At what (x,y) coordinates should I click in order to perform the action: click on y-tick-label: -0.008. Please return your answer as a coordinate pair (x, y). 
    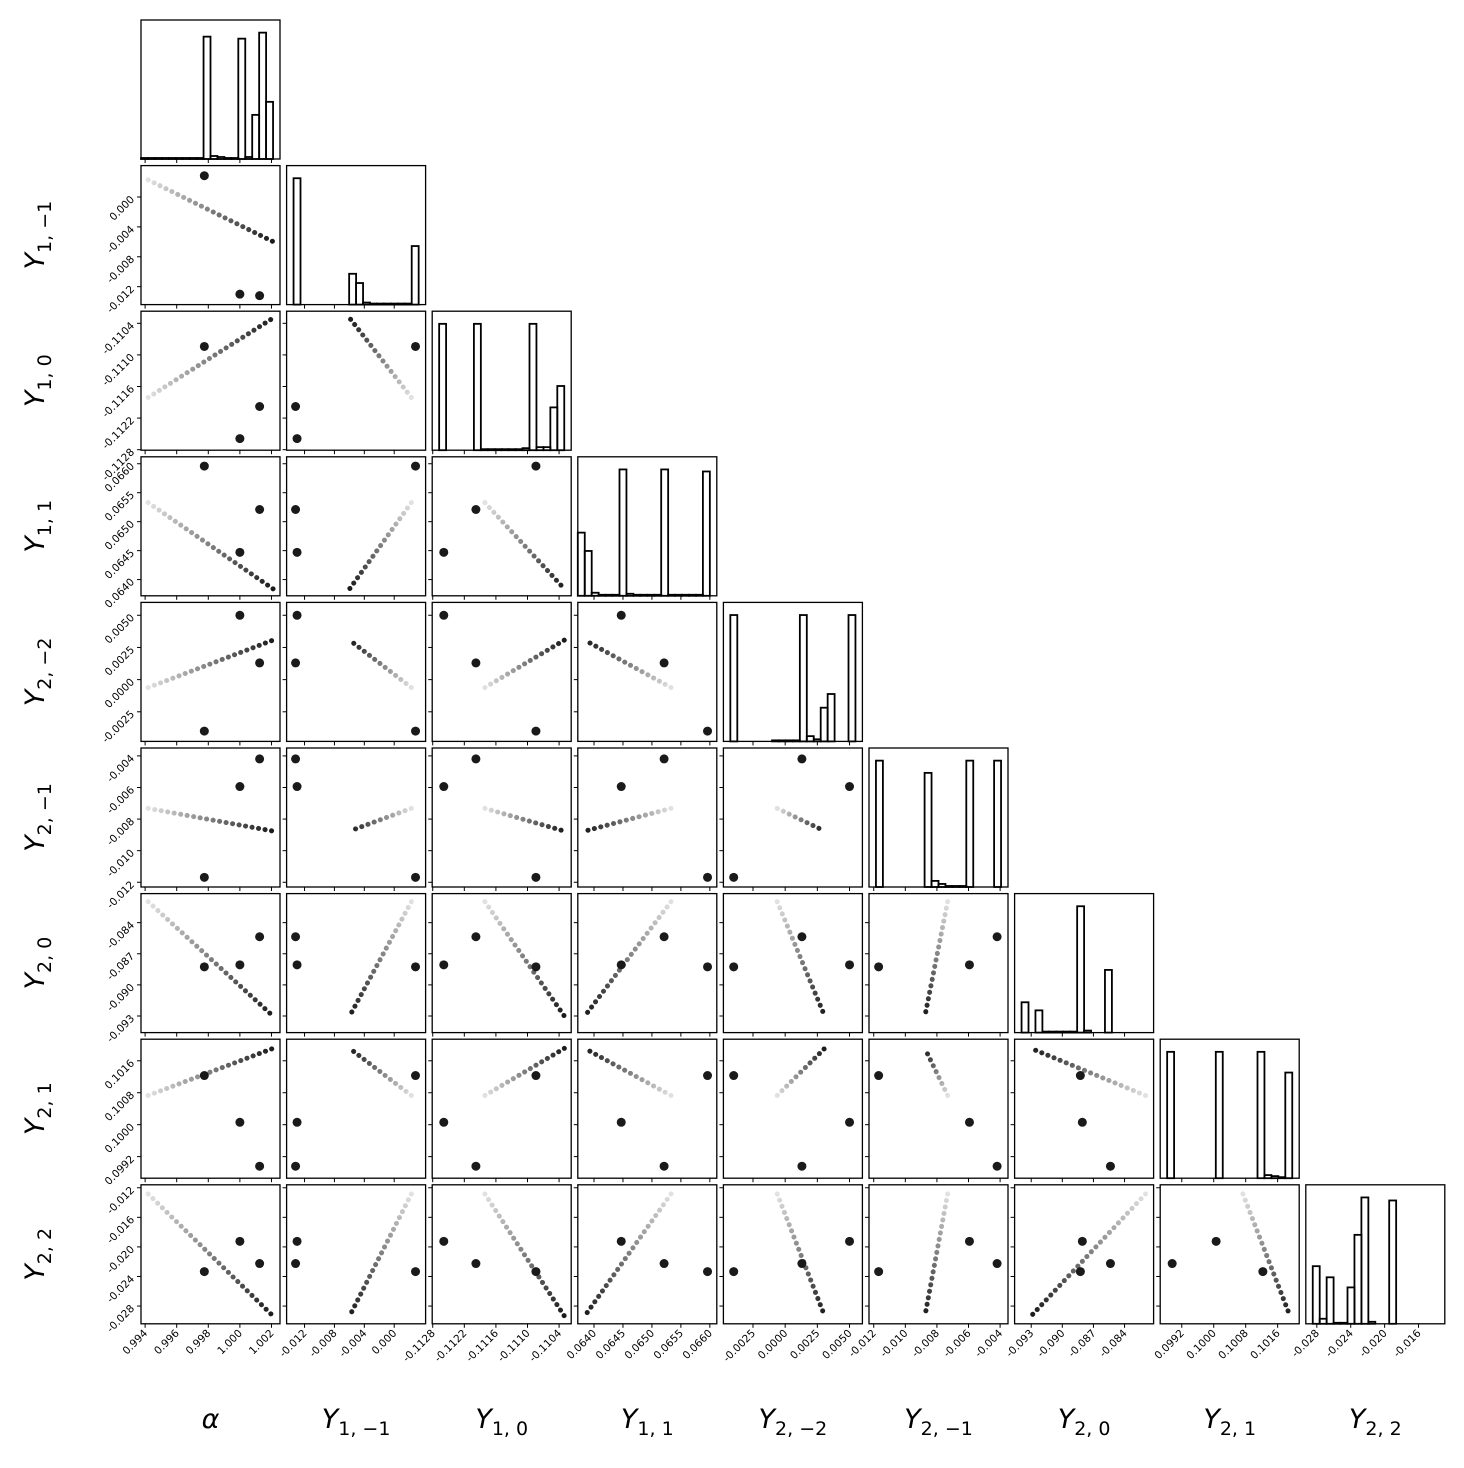
    Looking at the image, I should click on (121, 269).